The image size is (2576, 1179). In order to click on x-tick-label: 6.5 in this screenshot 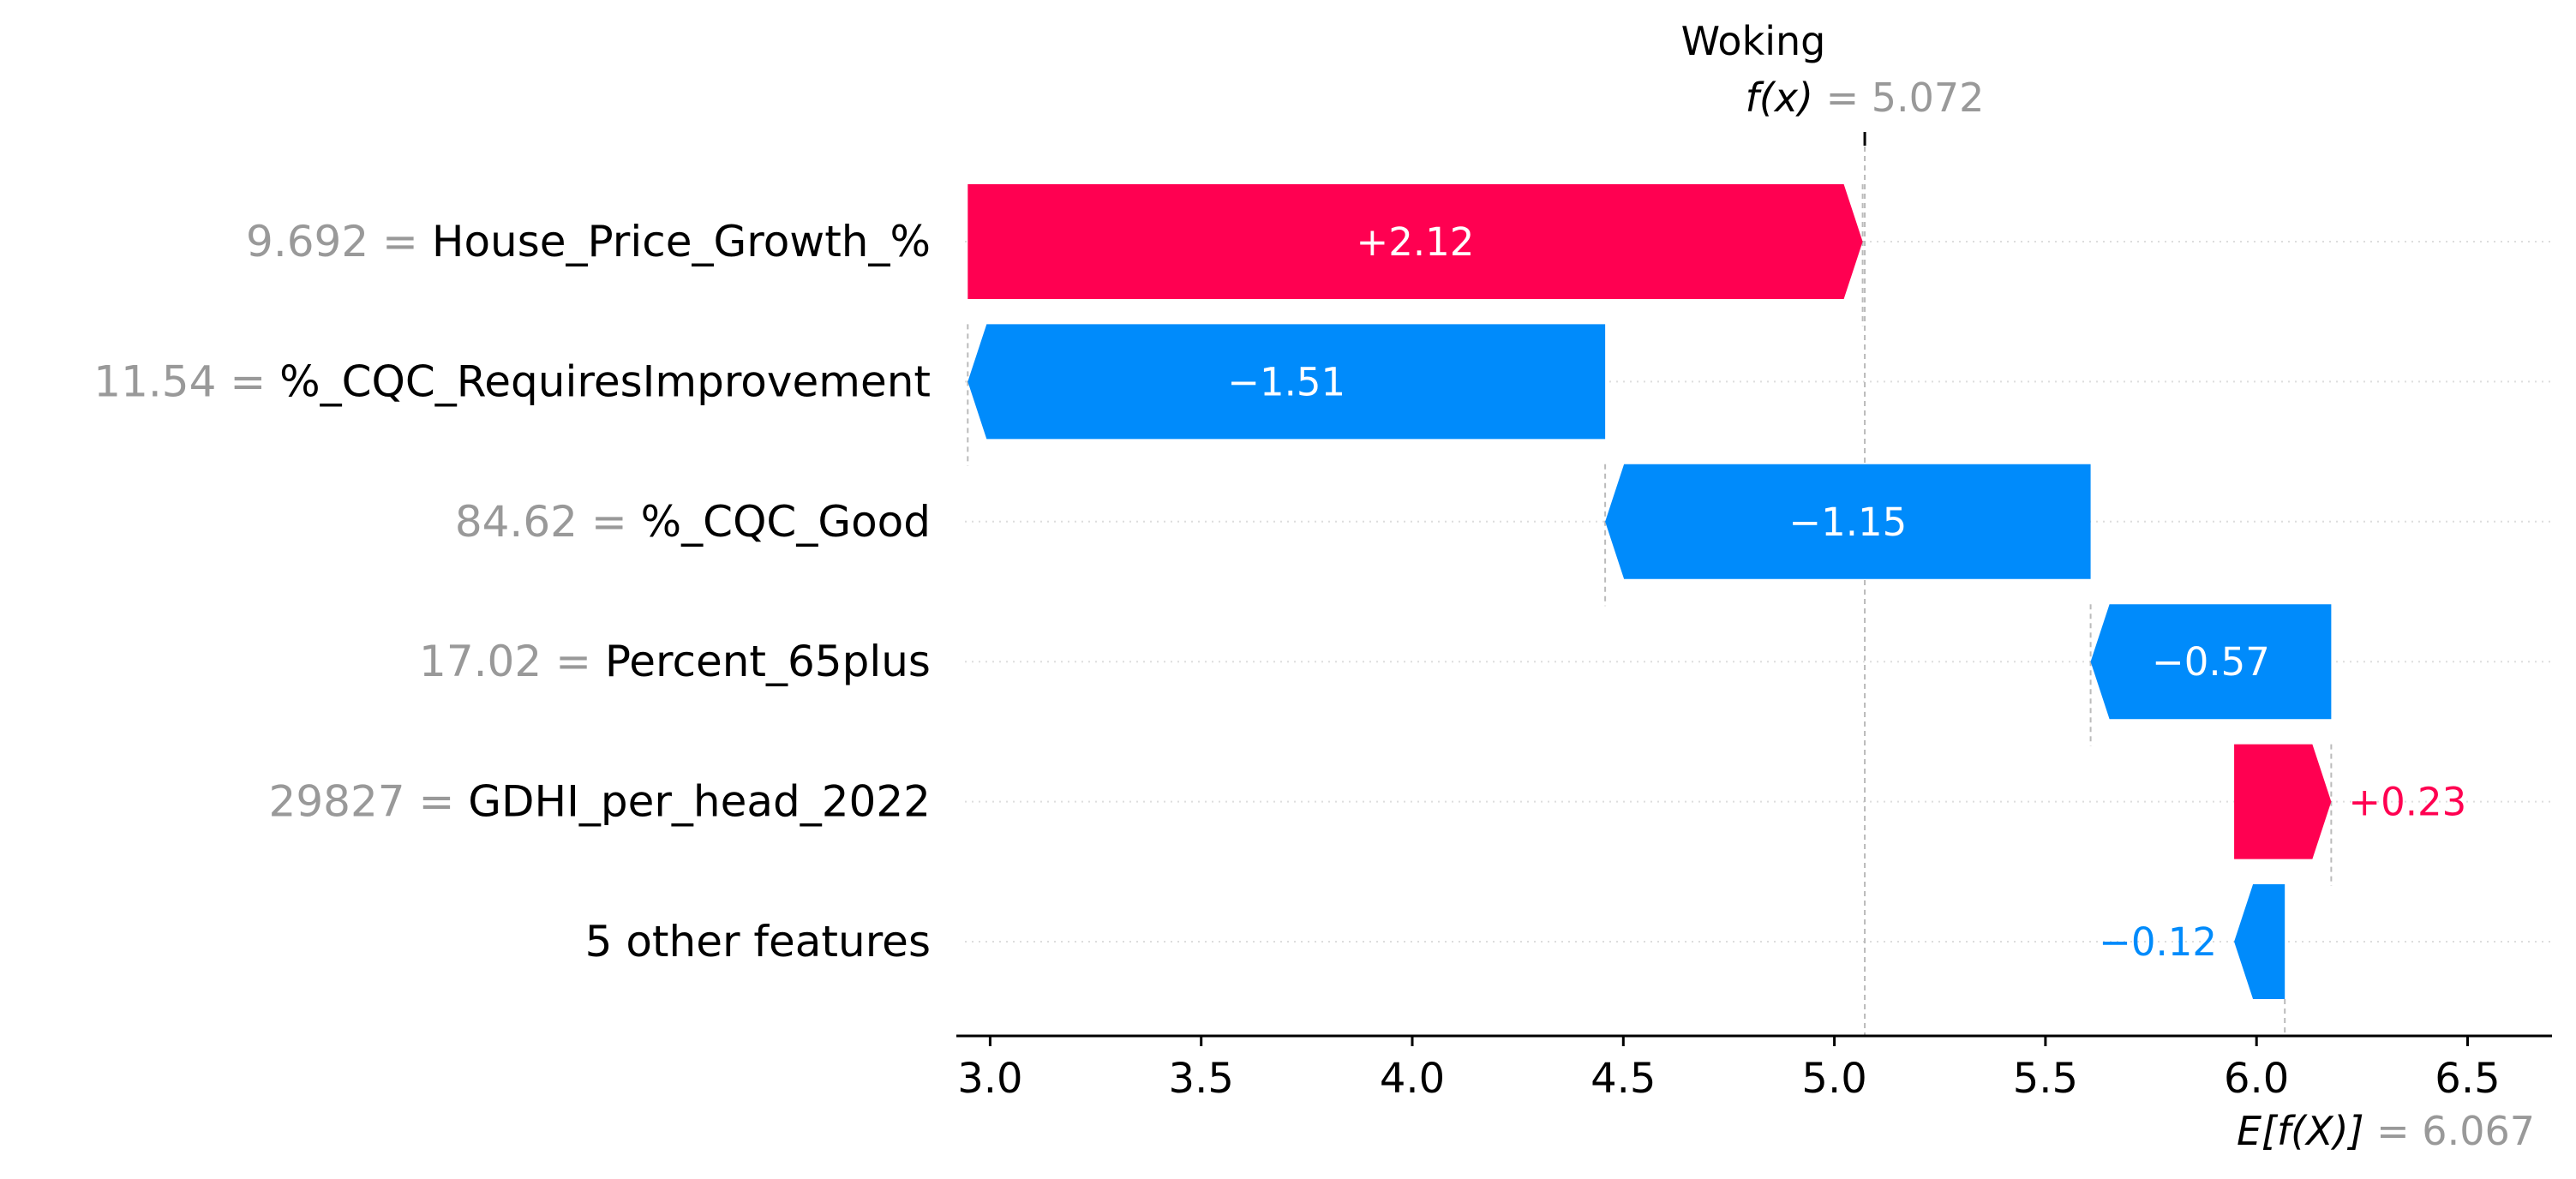, I will do `click(2467, 1079)`.